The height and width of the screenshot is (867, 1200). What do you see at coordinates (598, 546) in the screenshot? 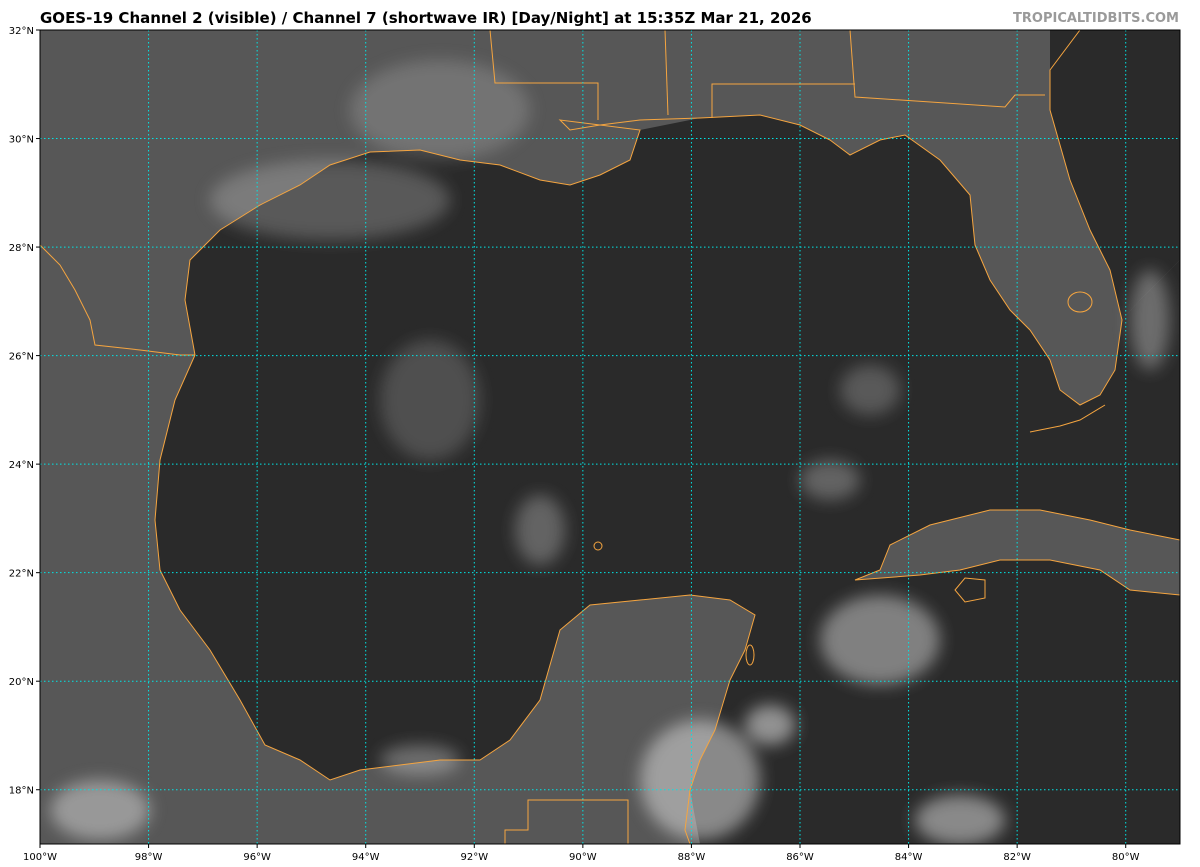
I see `alacranes-reef` at bounding box center [598, 546].